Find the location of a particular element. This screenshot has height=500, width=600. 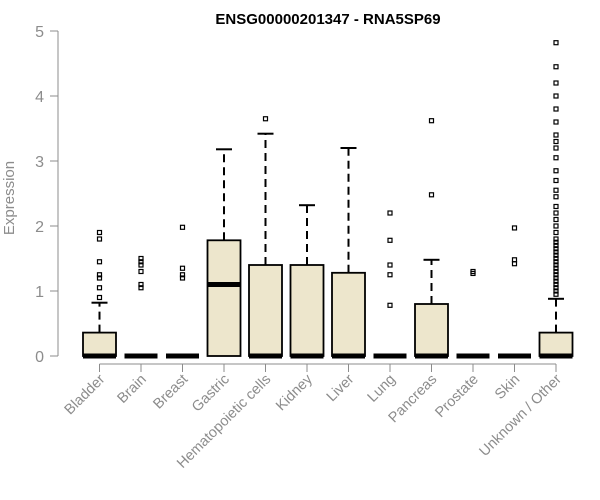

box-breast is located at coordinates (182, 291).